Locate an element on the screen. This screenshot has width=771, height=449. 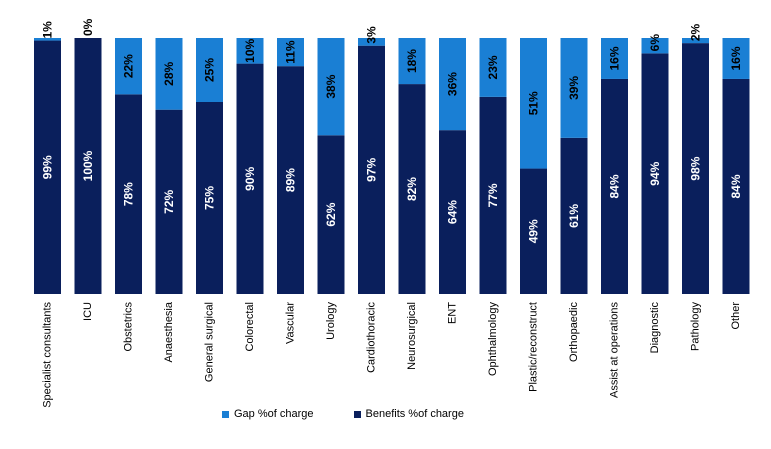
data-label-gap: 22% is located at coordinates (129, 66).